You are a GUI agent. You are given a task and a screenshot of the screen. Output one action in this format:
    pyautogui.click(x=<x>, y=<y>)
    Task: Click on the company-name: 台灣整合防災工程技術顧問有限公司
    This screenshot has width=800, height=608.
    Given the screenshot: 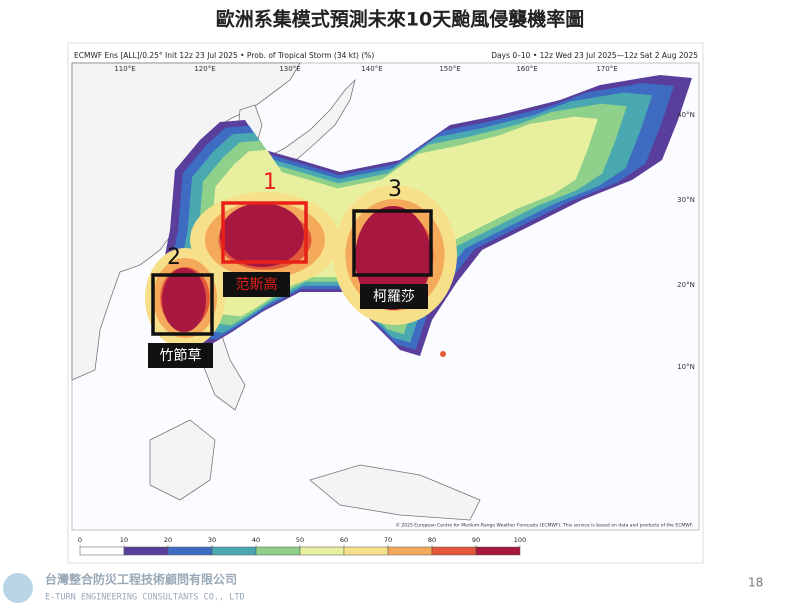 What is the action you would take?
    pyautogui.click(x=141, y=579)
    